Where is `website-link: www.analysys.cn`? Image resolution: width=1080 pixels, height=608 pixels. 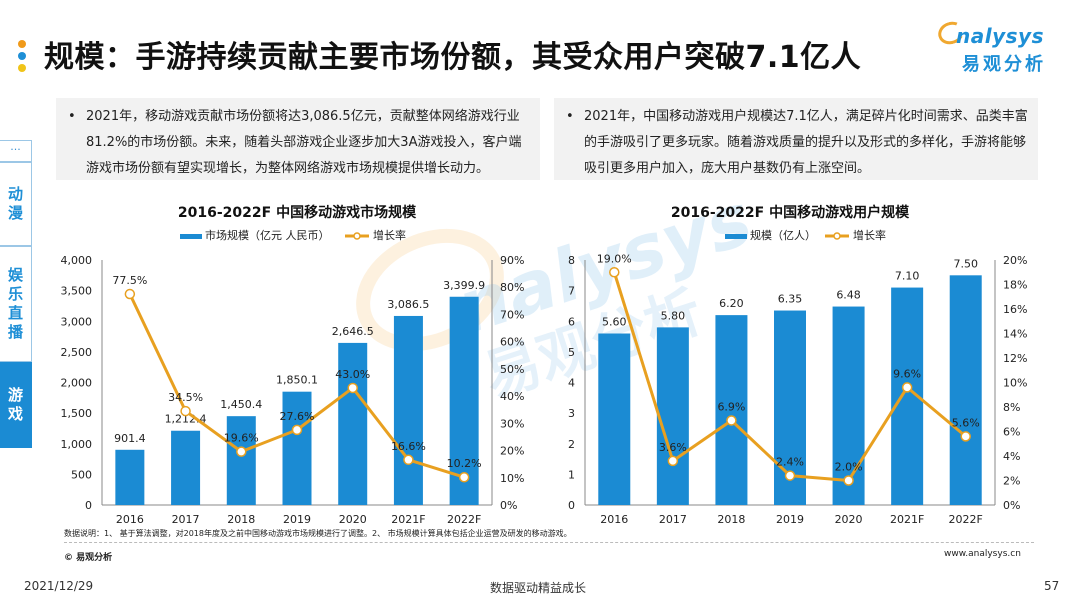
website-link: www.analysys.cn is located at coordinates (982, 554).